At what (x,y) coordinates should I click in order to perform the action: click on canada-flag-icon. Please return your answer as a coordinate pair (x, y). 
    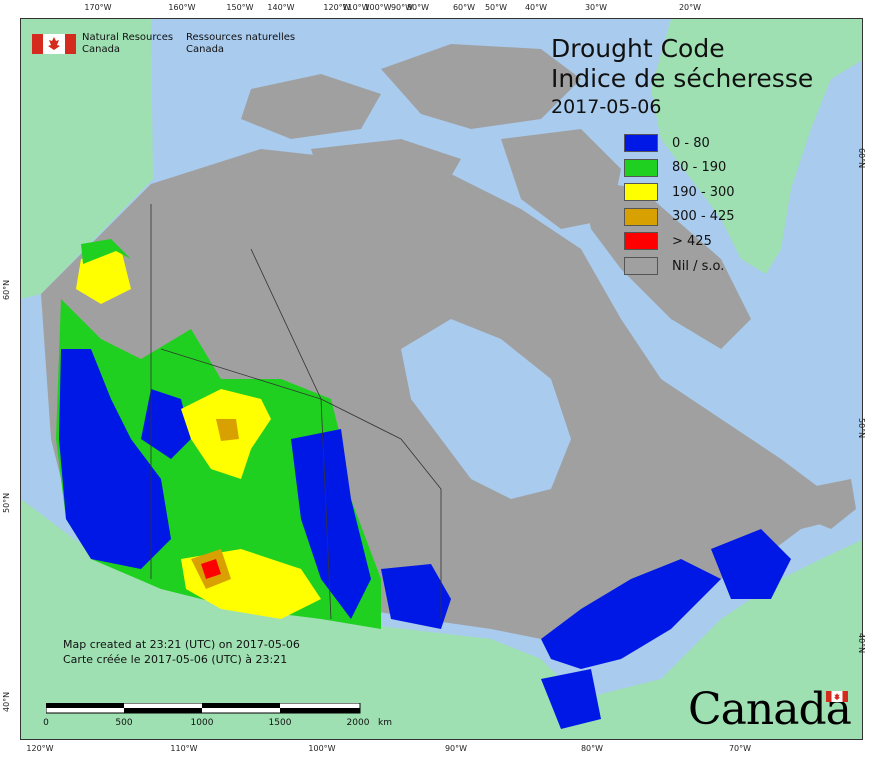
    Looking at the image, I should click on (54, 44).